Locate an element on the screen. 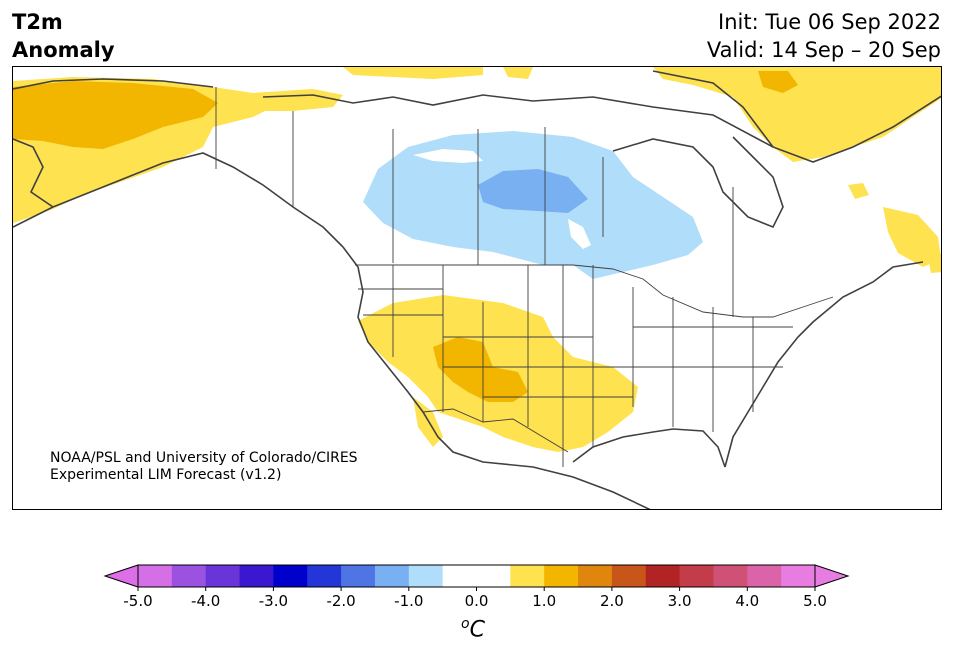 This screenshot has width=953, height=656. colorbar-unit: oC is located at coordinates (473, 629).